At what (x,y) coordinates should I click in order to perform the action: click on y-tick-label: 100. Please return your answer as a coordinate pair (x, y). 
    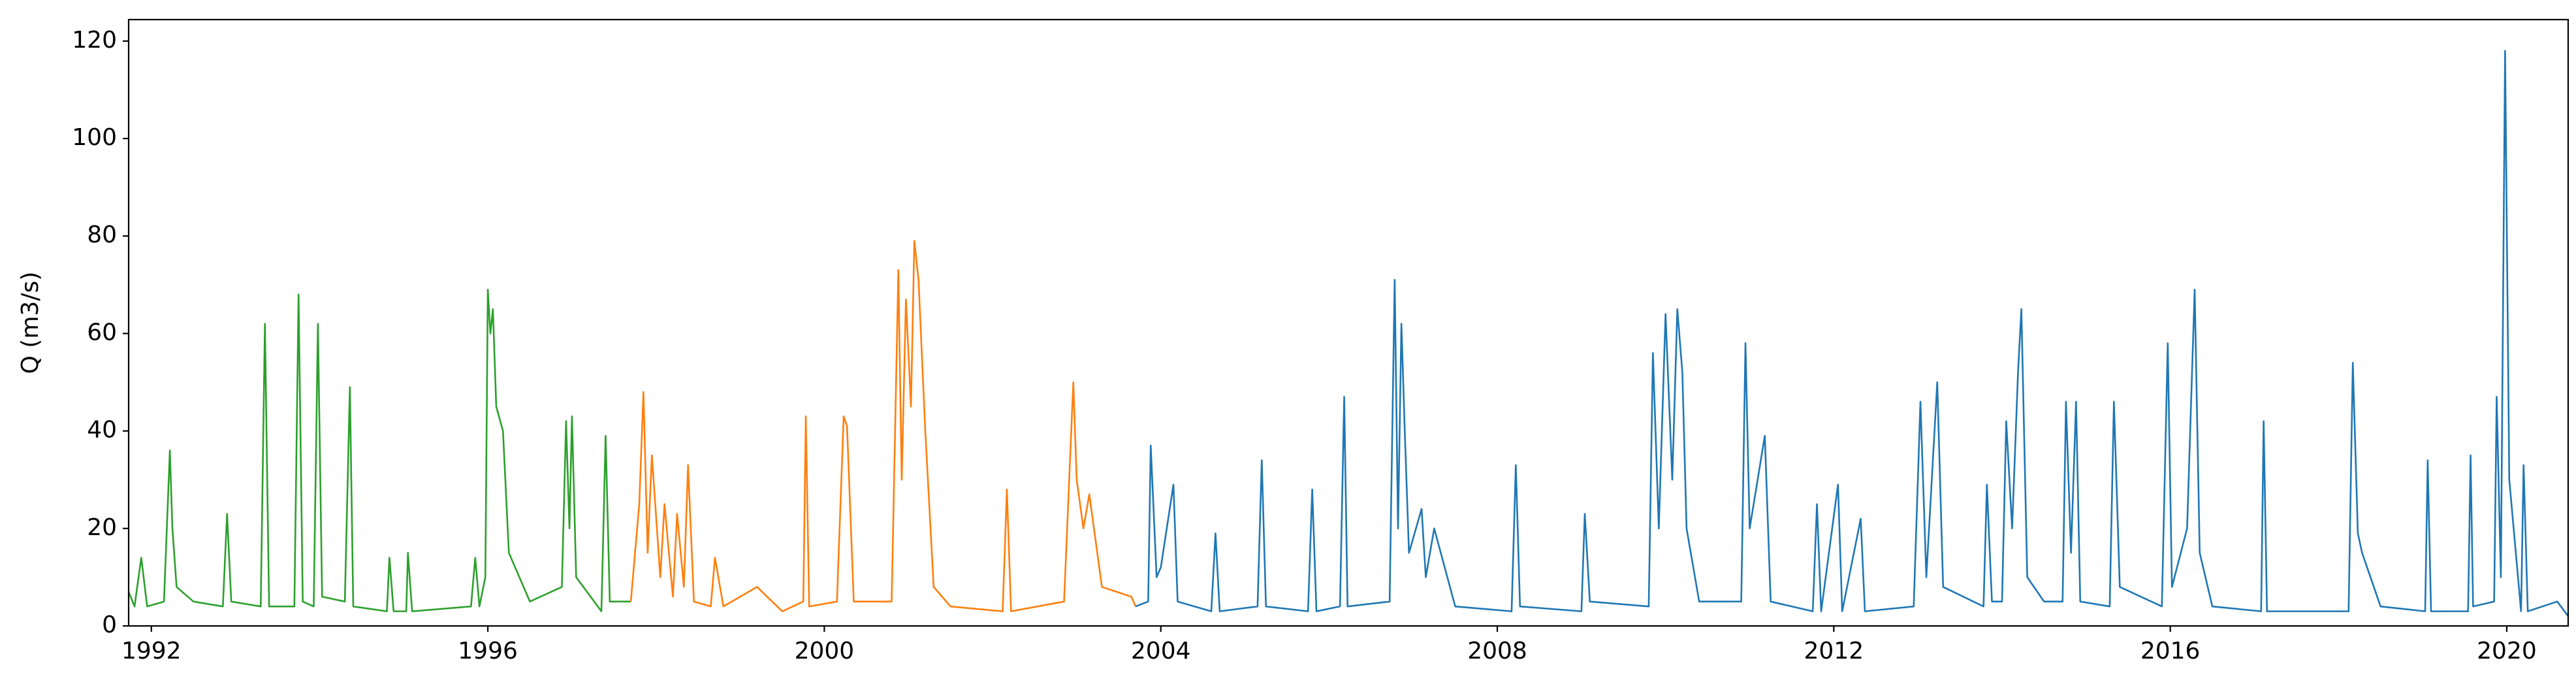
    Looking at the image, I should click on (94, 137).